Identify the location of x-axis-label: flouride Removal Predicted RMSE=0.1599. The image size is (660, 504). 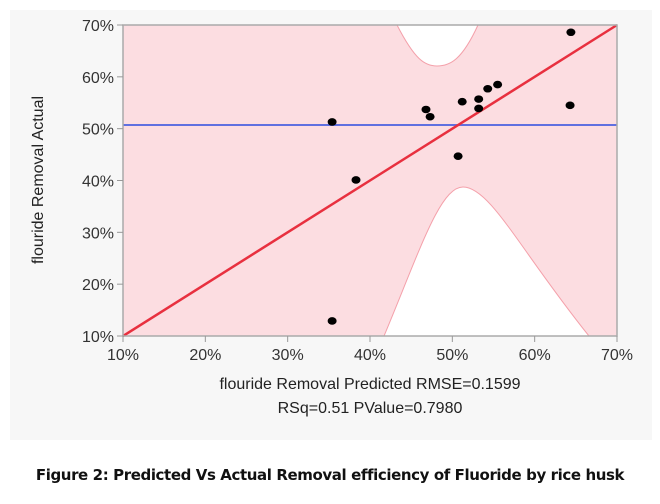
(369, 384).